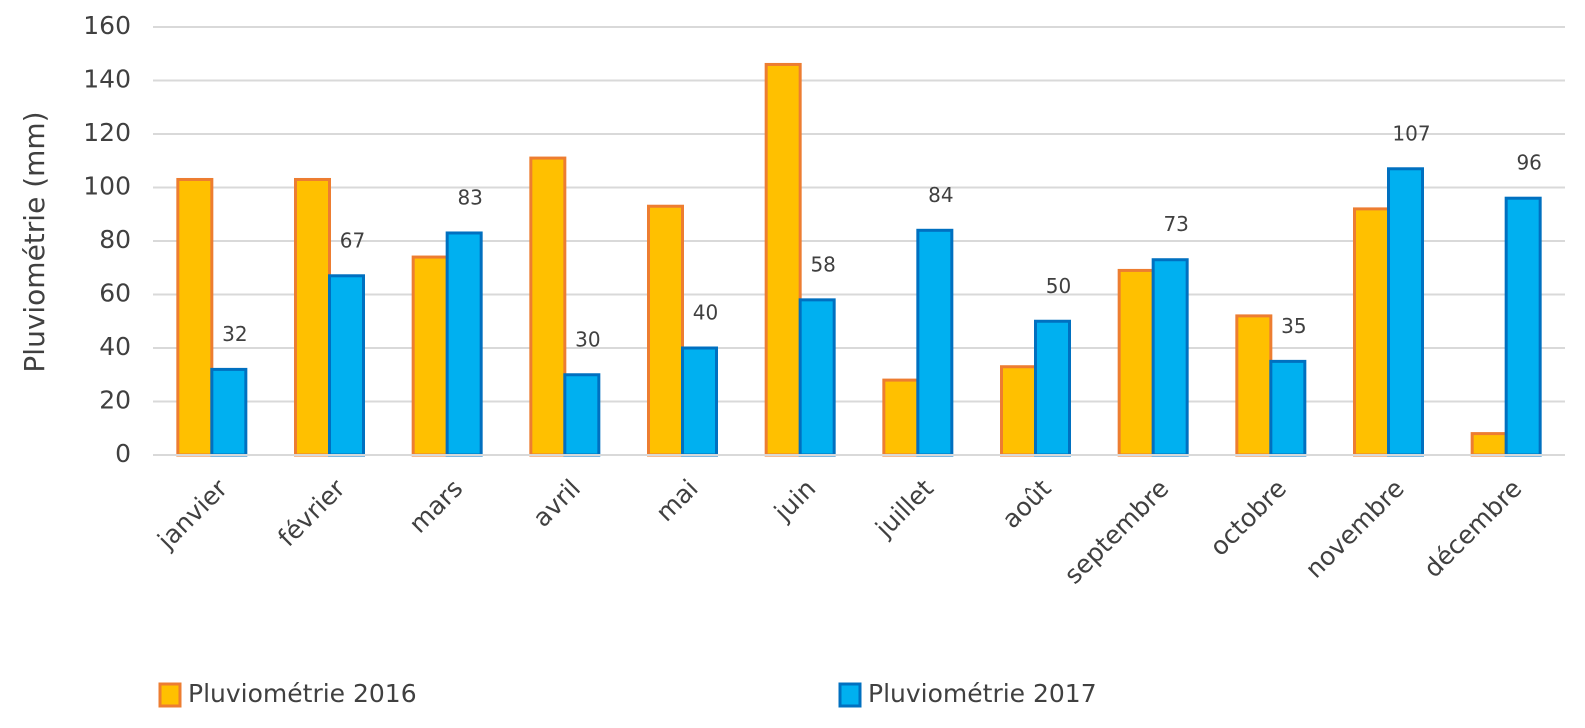  What do you see at coordinates (115, 239) in the screenshot?
I see `y-tick-label: 80` at bounding box center [115, 239].